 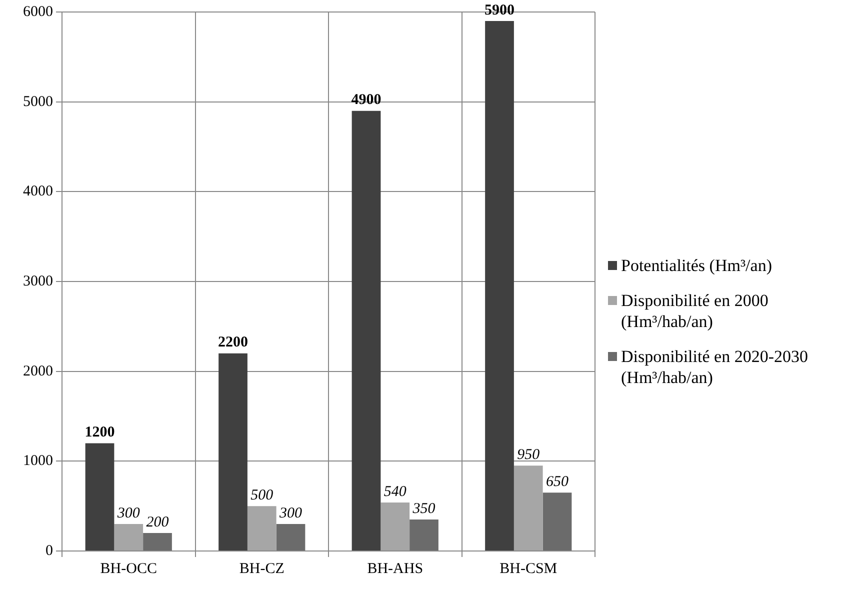 What do you see at coordinates (529, 568) in the screenshot?
I see `x-tick-label: BH-CSM` at bounding box center [529, 568].